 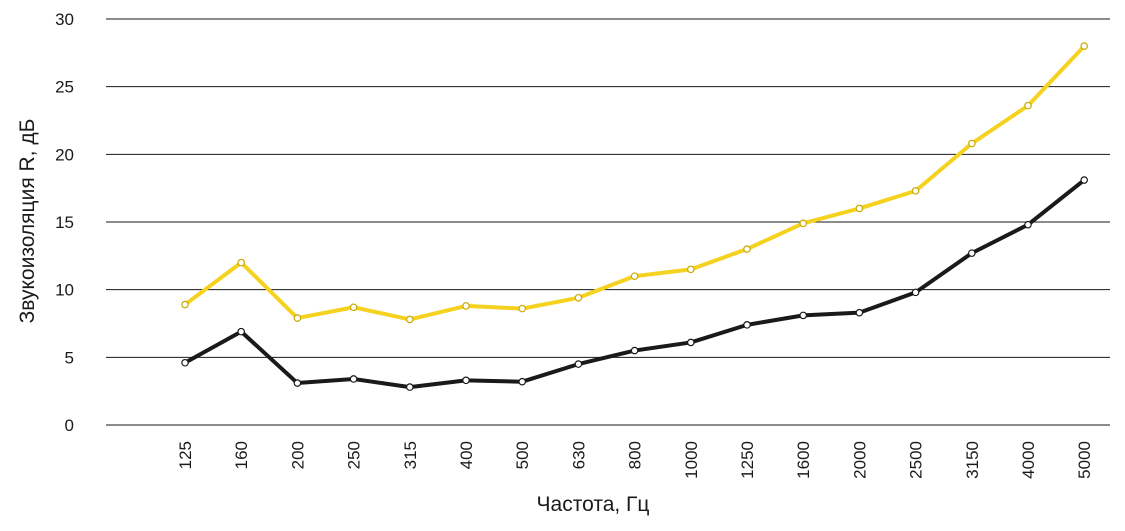 What do you see at coordinates (297, 455) in the screenshot?
I see `x-tick-label: 200` at bounding box center [297, 455].